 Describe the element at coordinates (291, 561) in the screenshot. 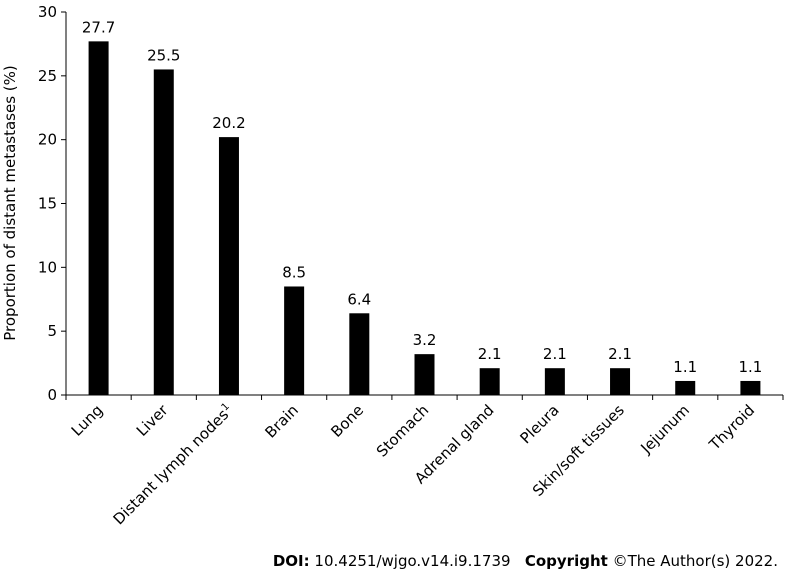

I see `doi-label: DOI:` at that location.